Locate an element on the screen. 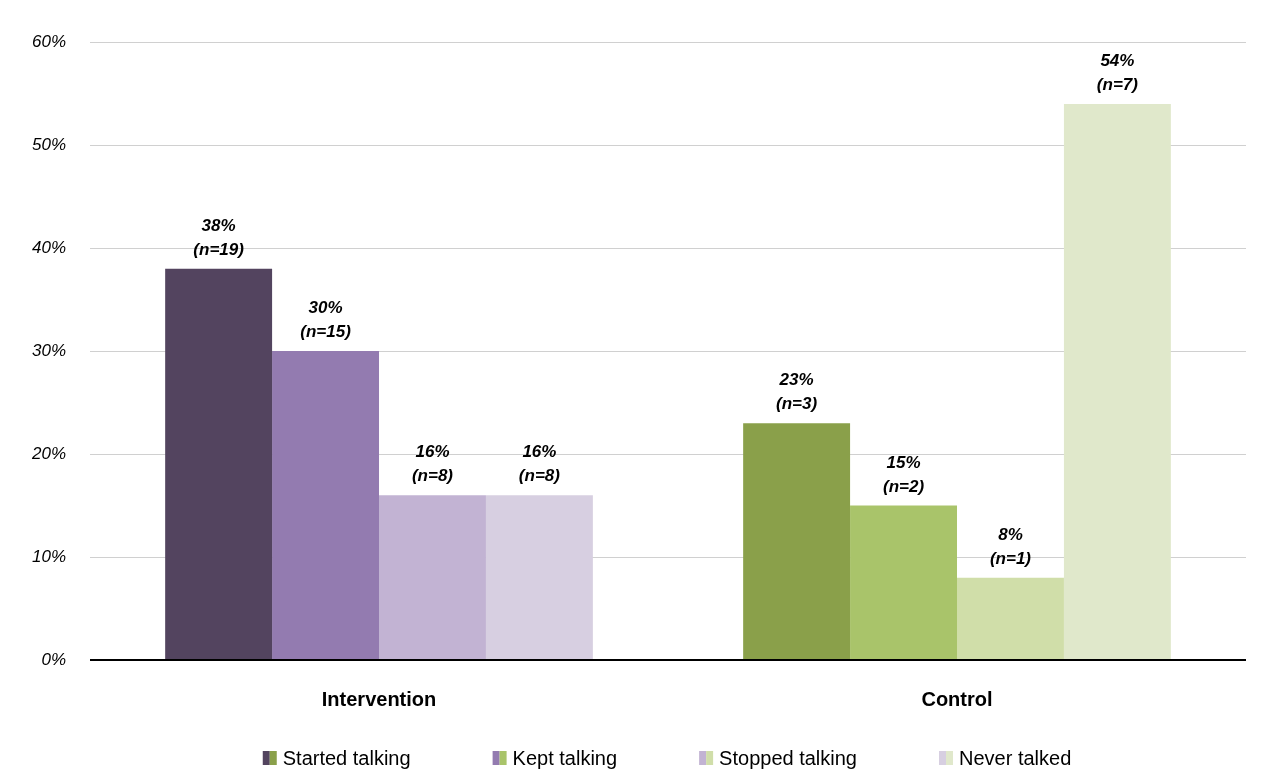 The height and width of the screenshot is (778, 1264). data-label: 38% (n=19) is located at coordinates (219, 237).